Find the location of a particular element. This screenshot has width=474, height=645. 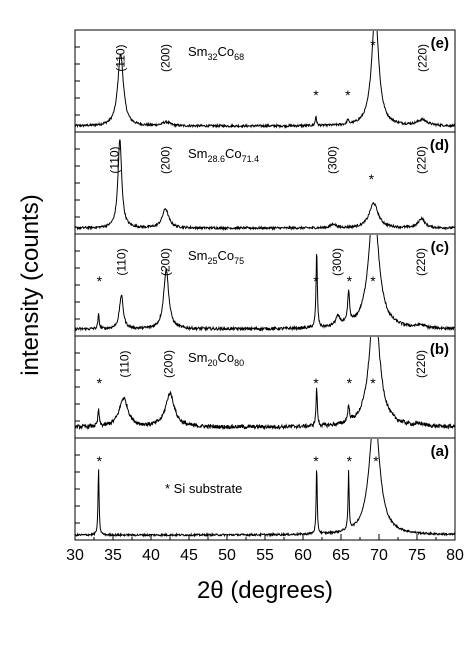

x-axis-title: 2θ (degrees) is located at coordinates (265, 590).